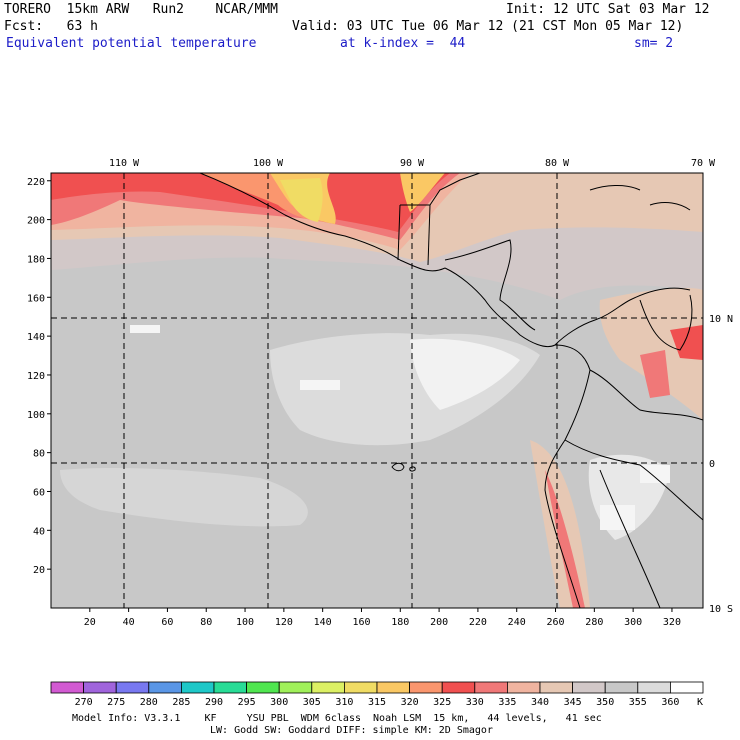  Describe the element at coordinates (167, 622) in the screenshot. I see `x-tick-label: 60` at that location.